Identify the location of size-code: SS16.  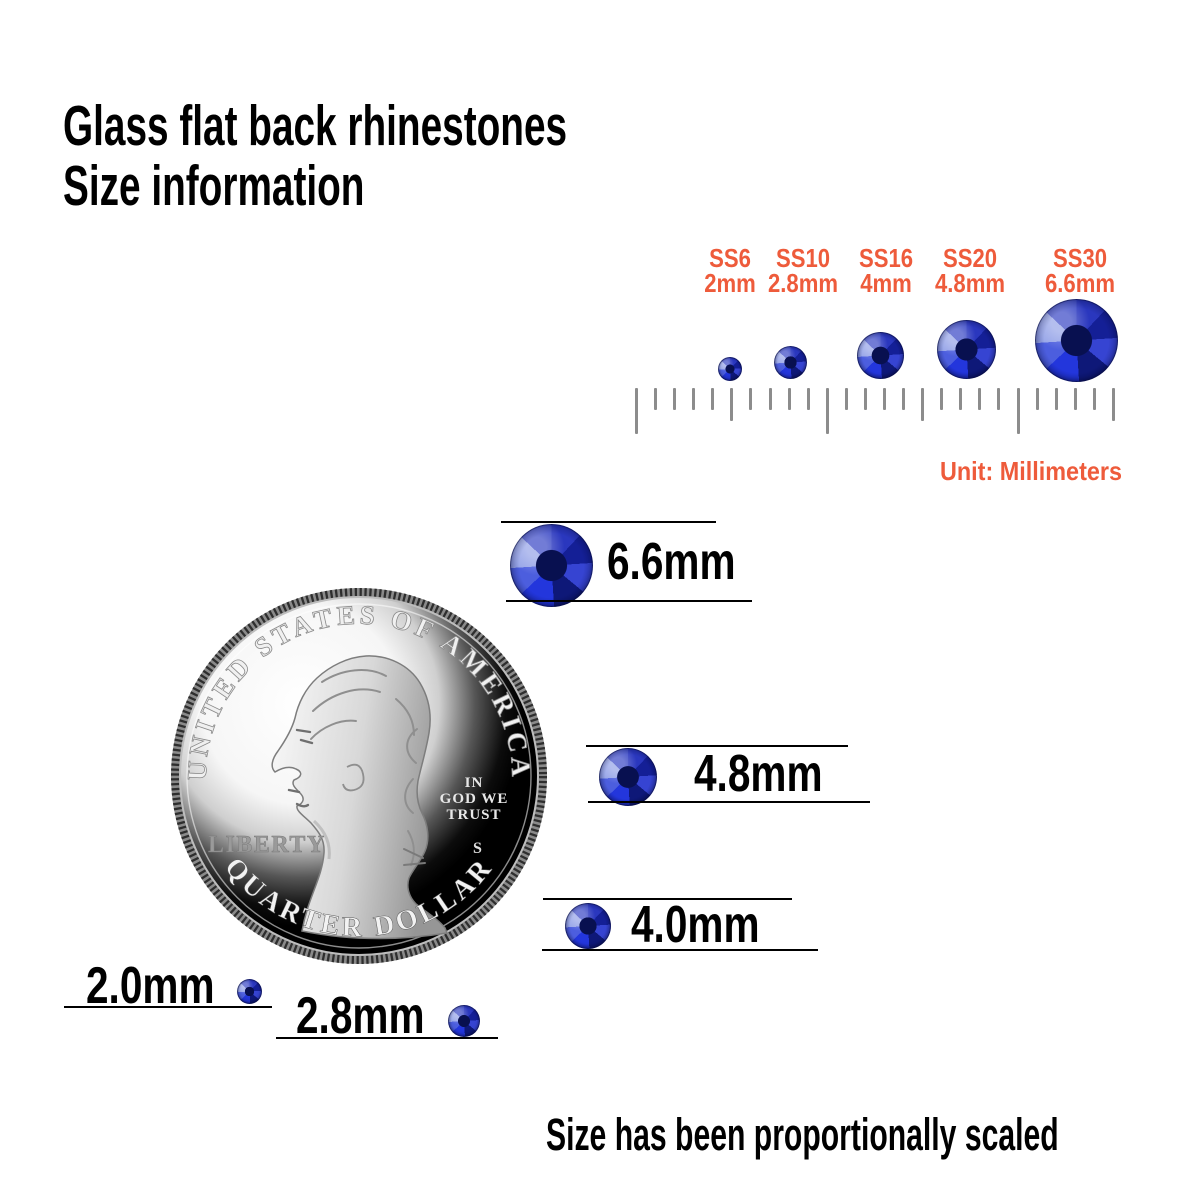
(886, 258).